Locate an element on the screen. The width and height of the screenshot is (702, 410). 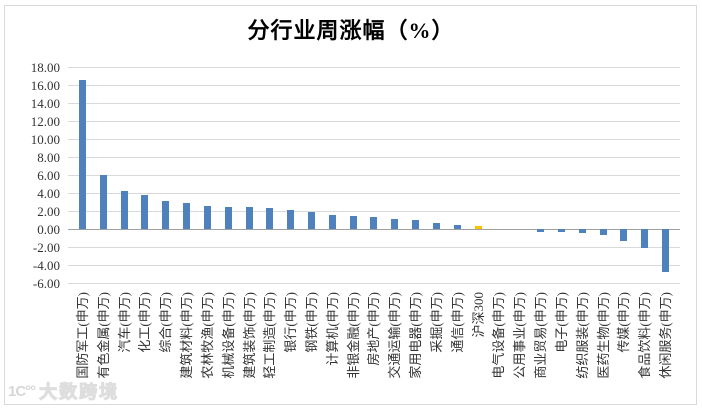
x-category-label: 电子(申万) is located at coordinates (561, 322).